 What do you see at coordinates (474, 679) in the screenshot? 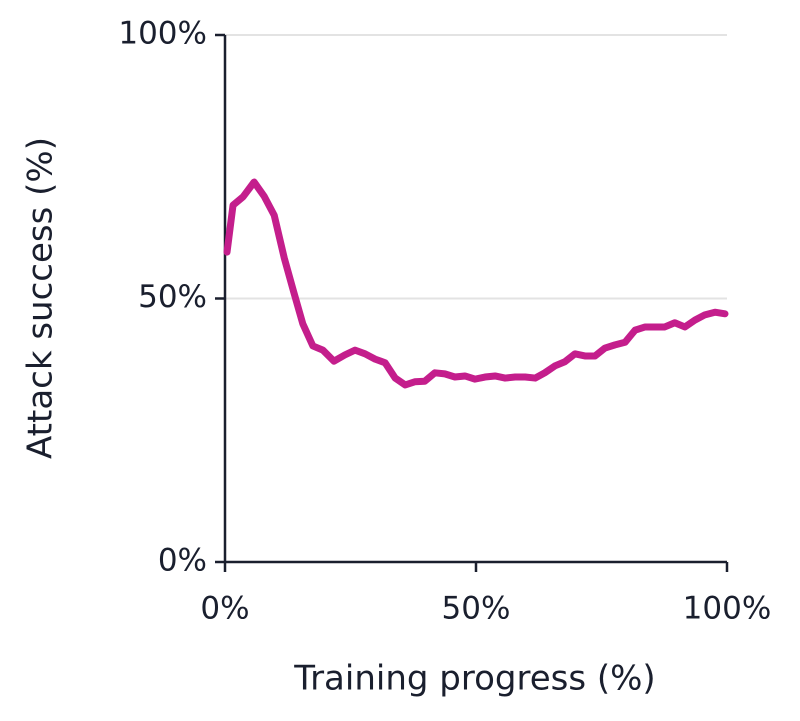
I see `x-axis-label: Training progress (%)` at bounding box center [474, 679].